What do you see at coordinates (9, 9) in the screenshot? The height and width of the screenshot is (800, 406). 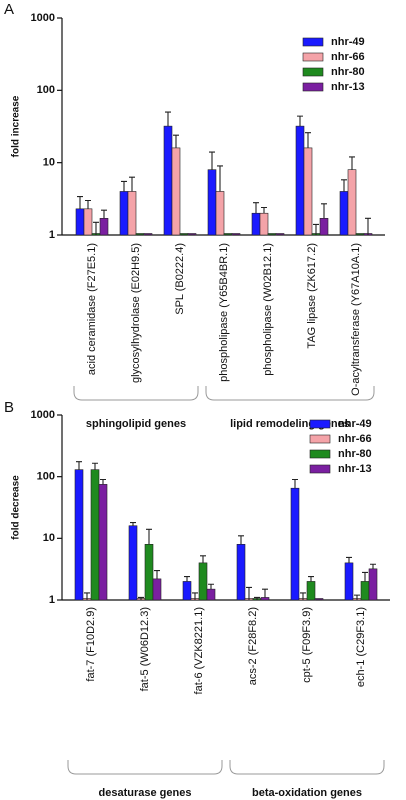 I see `panel-letter: A` at bounding box center [9, 9].